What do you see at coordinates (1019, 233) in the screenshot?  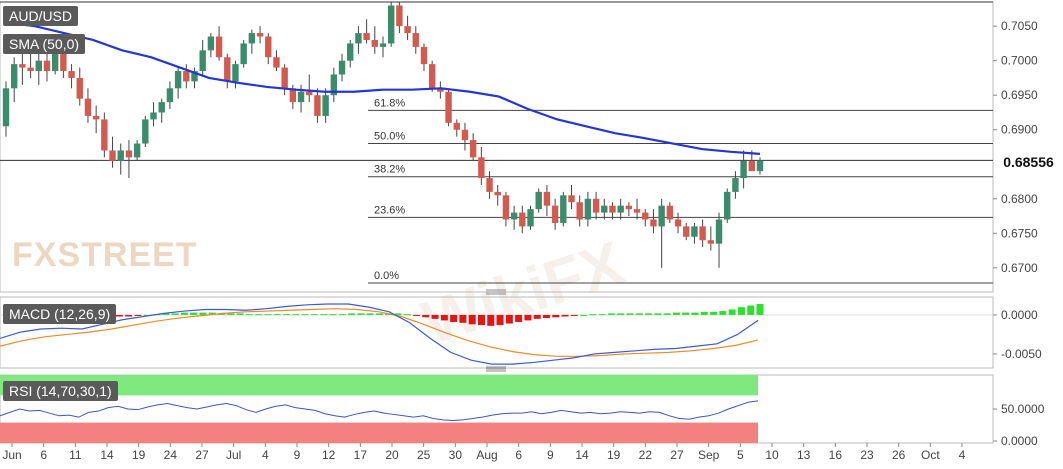 I see `y-tick-label: 0.6750` at bounding box center [1019, 233].